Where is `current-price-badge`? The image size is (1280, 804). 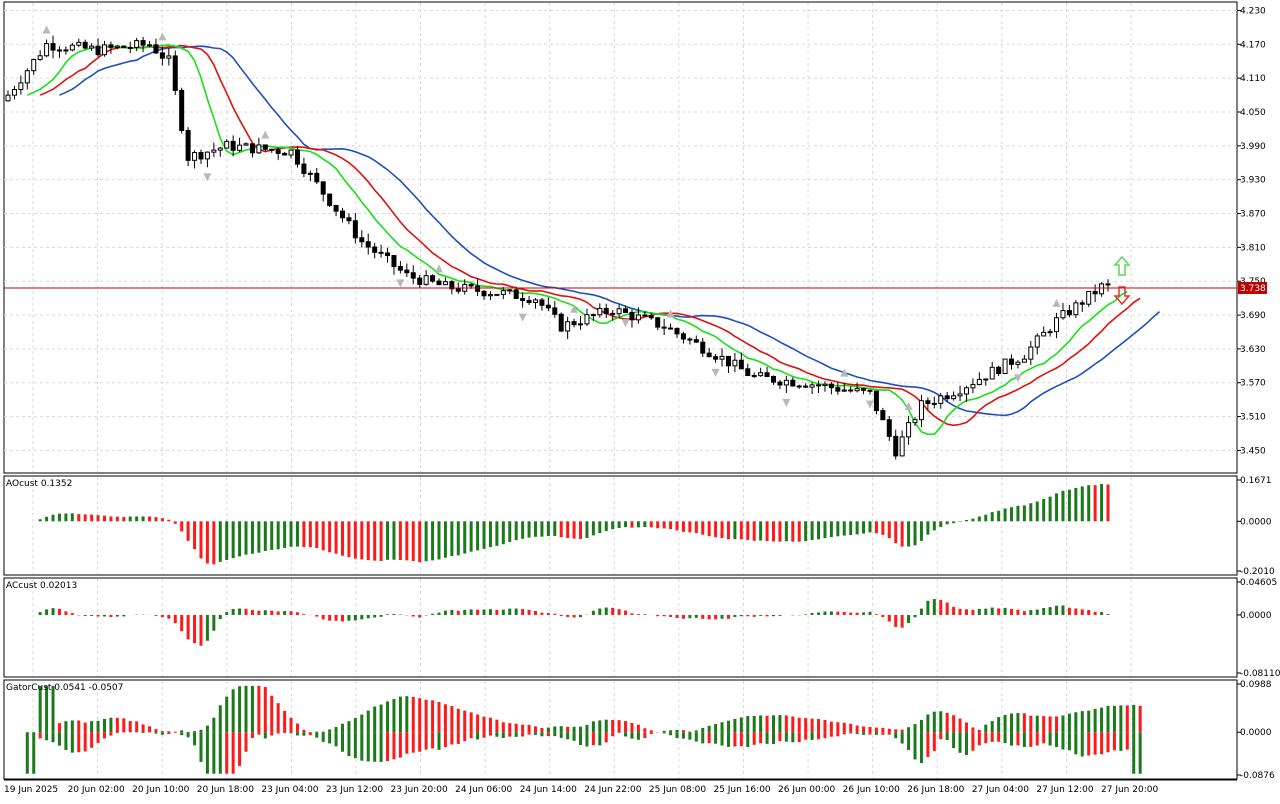 current-price-badge is located at coordinates (1252, 287).